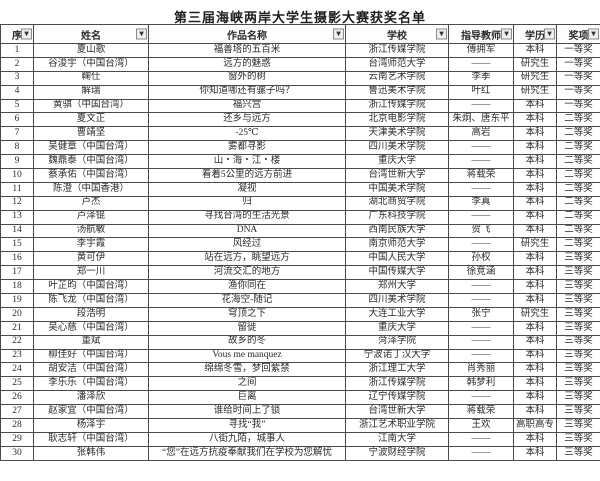  What do you see at coordinates (481, 36) in the screenshot?
I see `column-header-label: 指导教师` at bounding box center [481, 36].